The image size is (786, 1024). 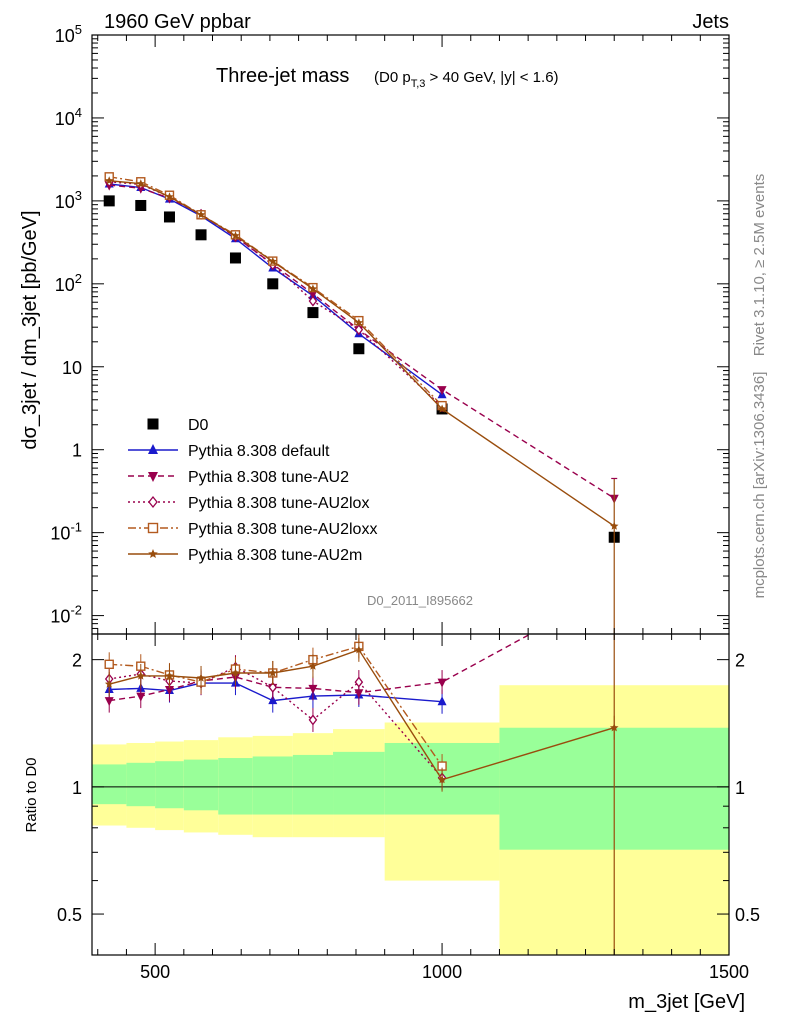 I want to click on plot-title: Three-jet mass, so click(x=282, y=76).